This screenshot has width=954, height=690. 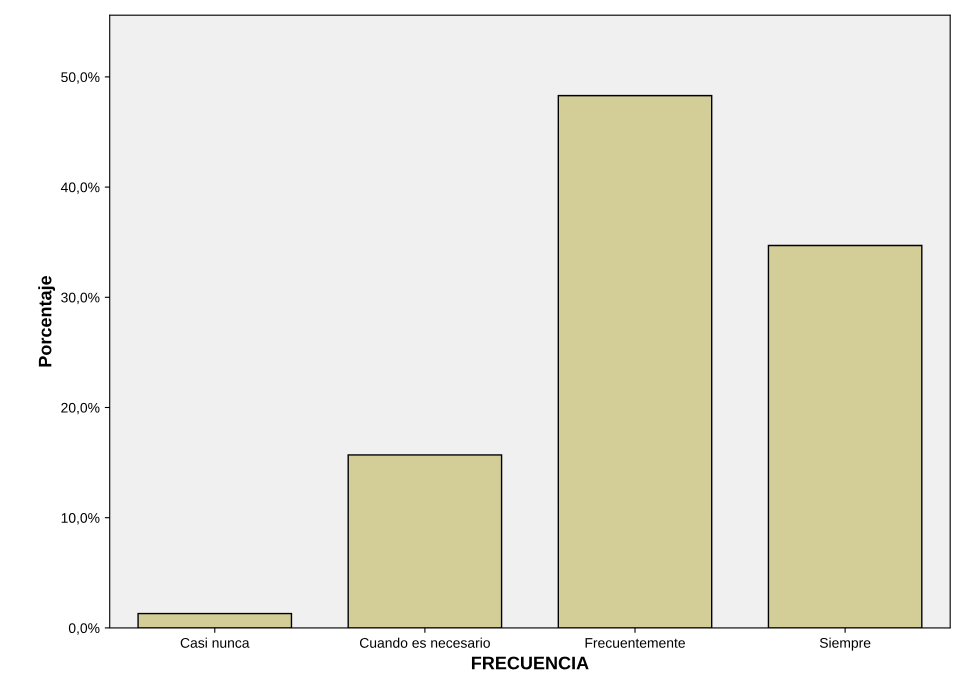 I want to click on y-tick-label: 20,0%, so click(x=80, y=408).